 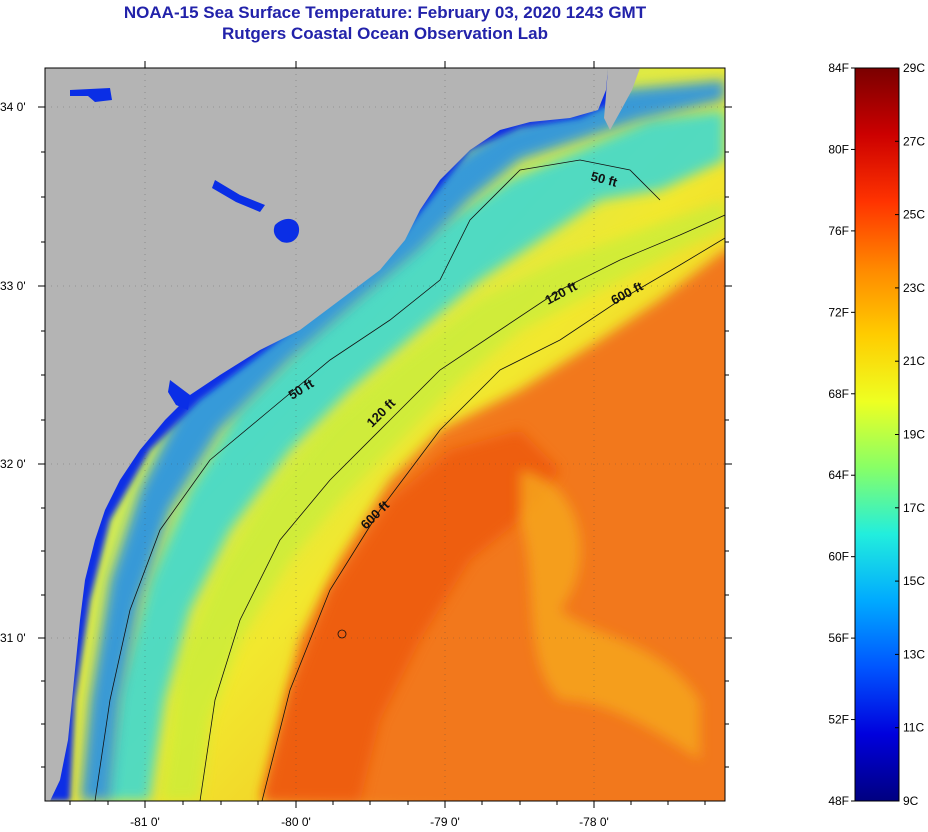 What do you see at coordinates (913, 728) in the screenshot?
I see `colorbar-c-label: 11C` at bounding box center [913, 728].